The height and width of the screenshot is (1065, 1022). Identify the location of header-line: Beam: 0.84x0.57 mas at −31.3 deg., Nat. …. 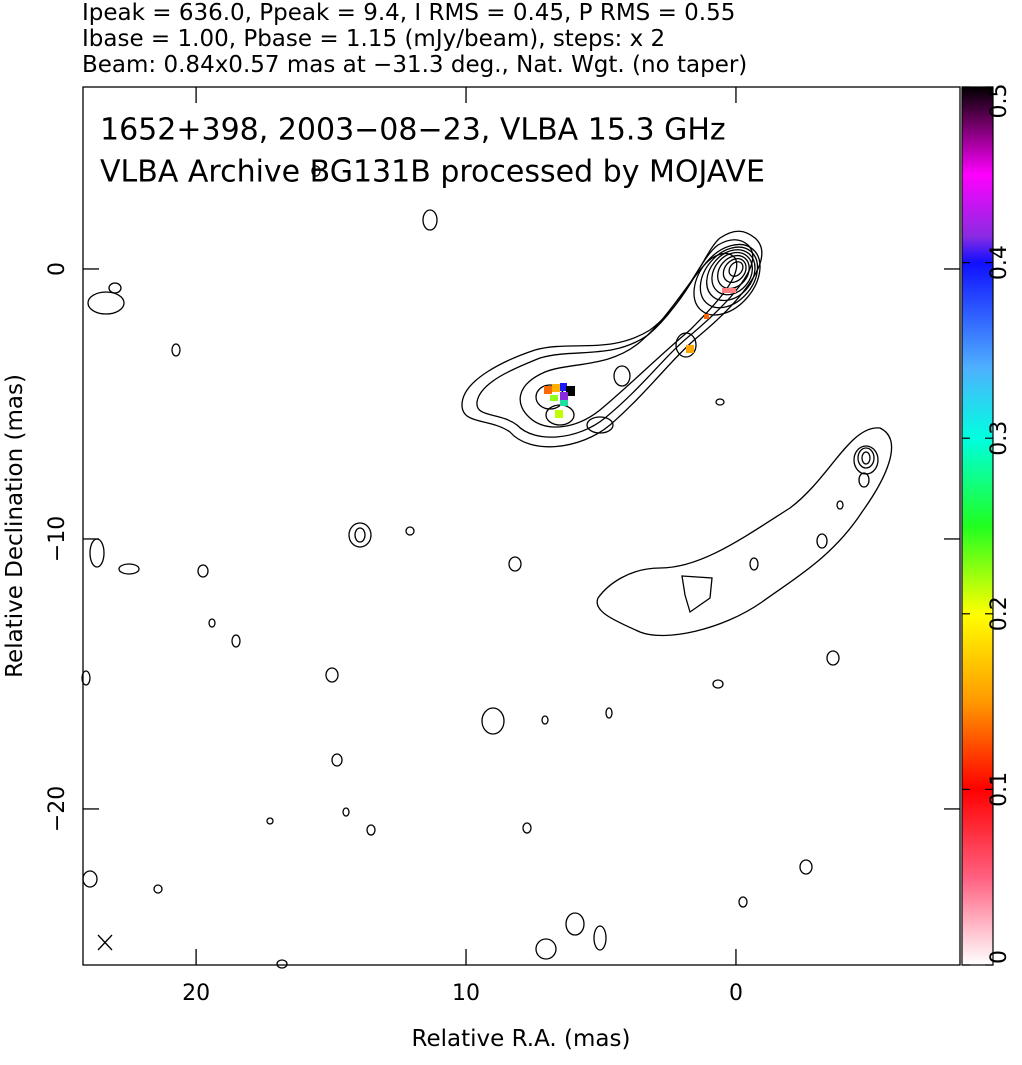
(414, 65).